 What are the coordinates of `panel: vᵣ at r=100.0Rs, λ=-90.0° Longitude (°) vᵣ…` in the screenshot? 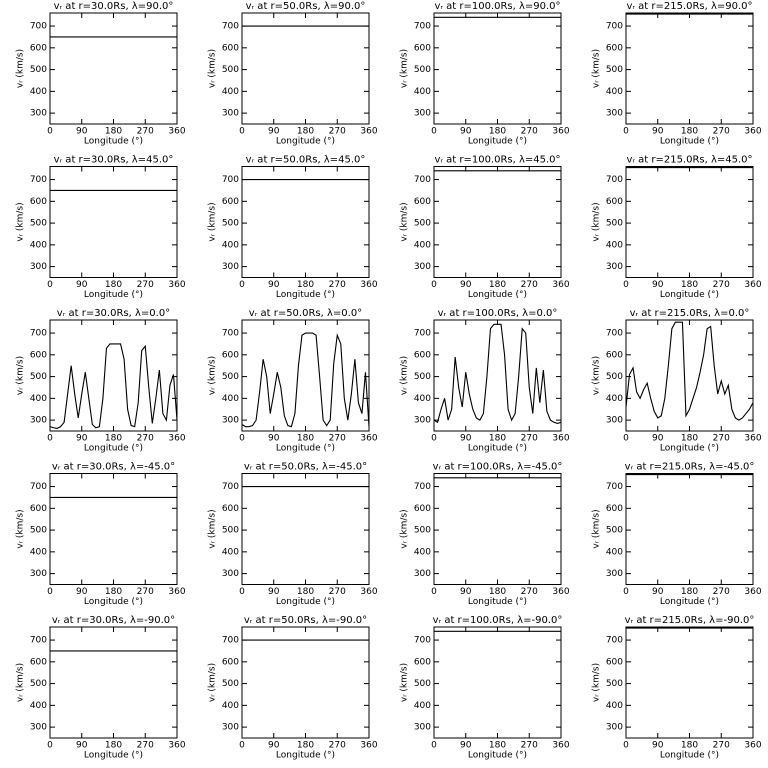 It's located at (485, 688).